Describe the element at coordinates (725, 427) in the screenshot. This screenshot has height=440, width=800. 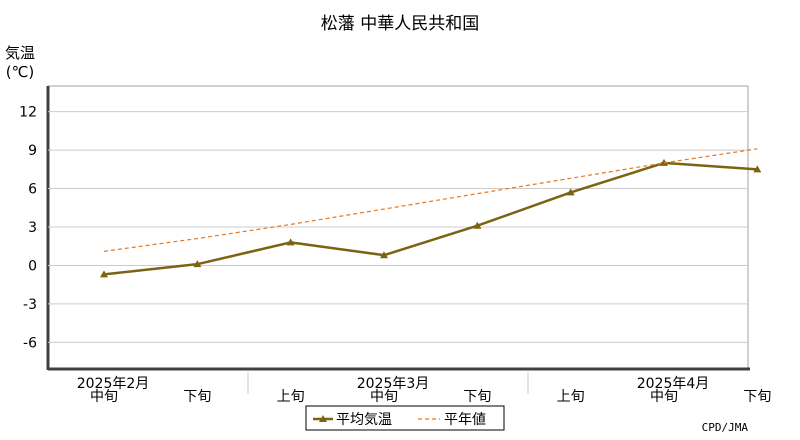
I see `credit-label: CPD/JMA` at that location.